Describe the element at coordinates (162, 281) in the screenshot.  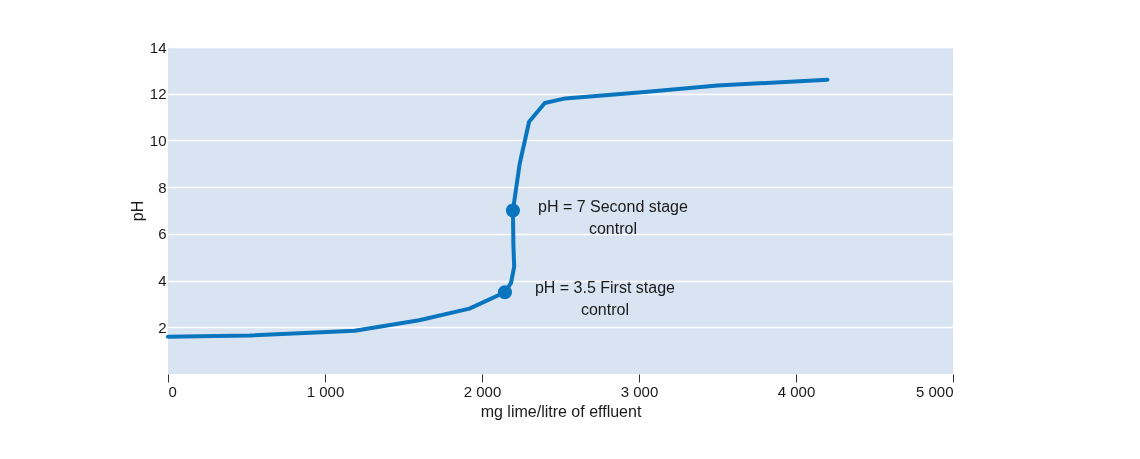
I see `y-tick-label: 4` at that location.